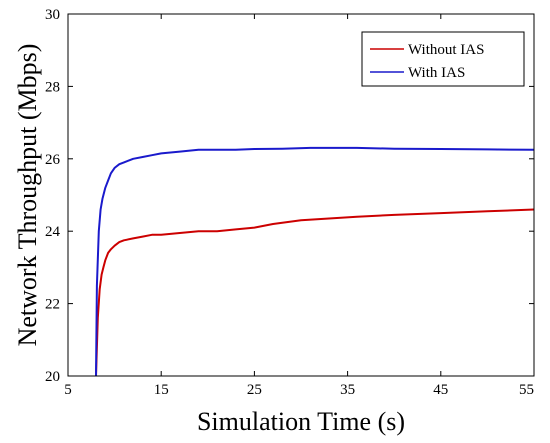 The height and width of the screenshot is (443, 550). What do you see at coordinates (436, 73) in the screenshot?
I see `legend-label-with-ias: With IAS` at bounding box center [436, 73].